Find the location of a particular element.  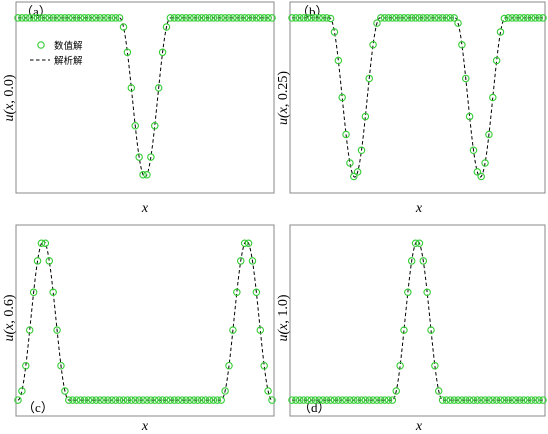

panel-b-ylabel: u(x, 0.25) is located at coordinates (283, 98).